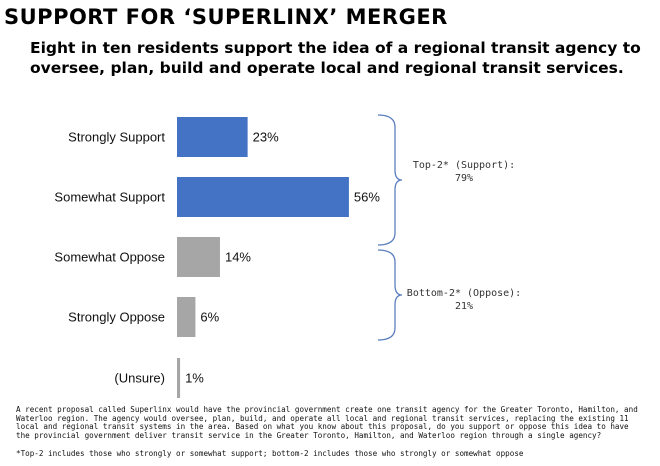 The image size is (660, 466). I want to click on group-total-label: 79%, so click(464, 178).